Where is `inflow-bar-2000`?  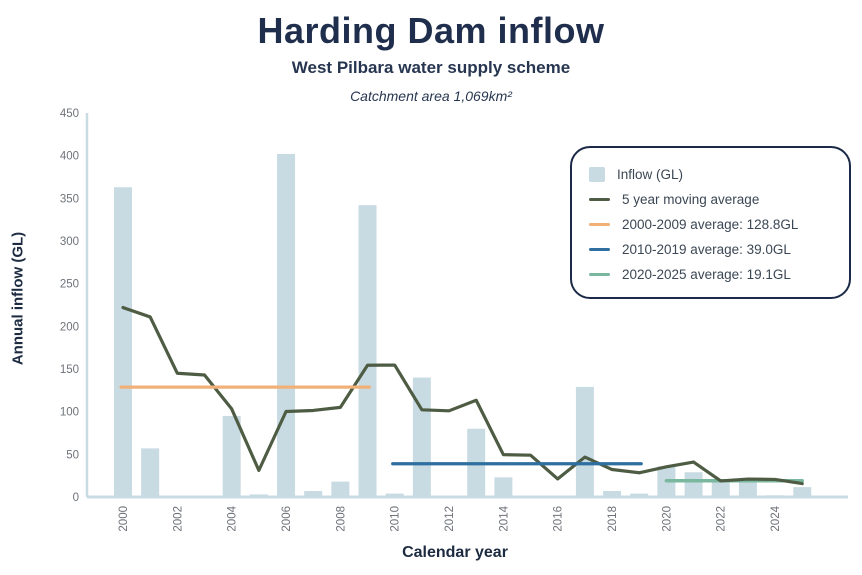
inflow-bar-2000 is located at coordinates (123, 342).